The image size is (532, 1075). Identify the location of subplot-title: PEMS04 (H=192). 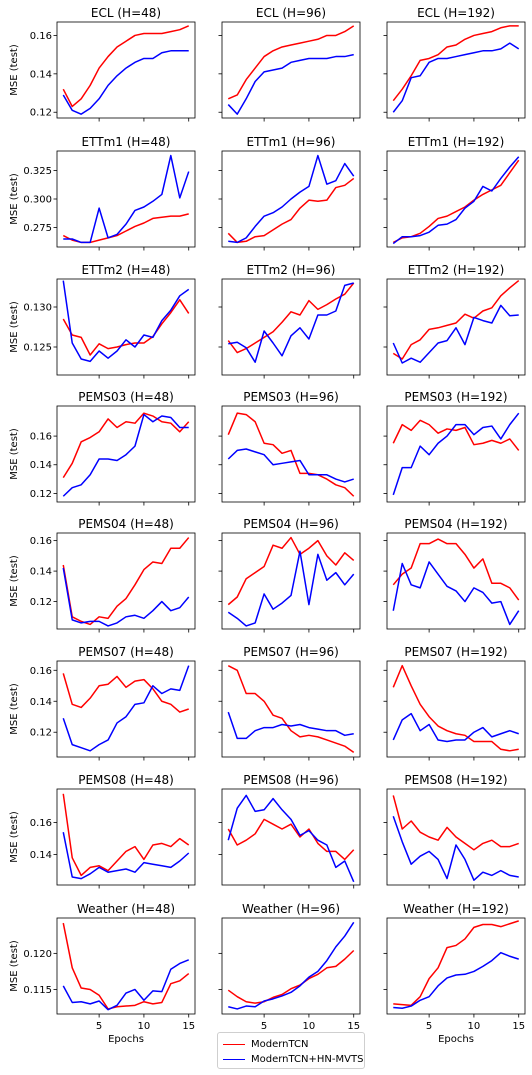
(455, 524).